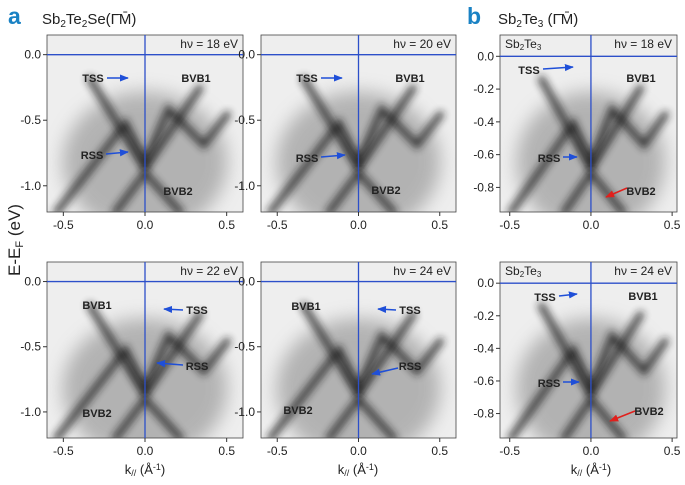 The height and width of the screenshot is (485, 685). What do you see at coordinates (512, 271) in the screenshot?
I see `inset-part: Sb` at bounding box center [512, 271].